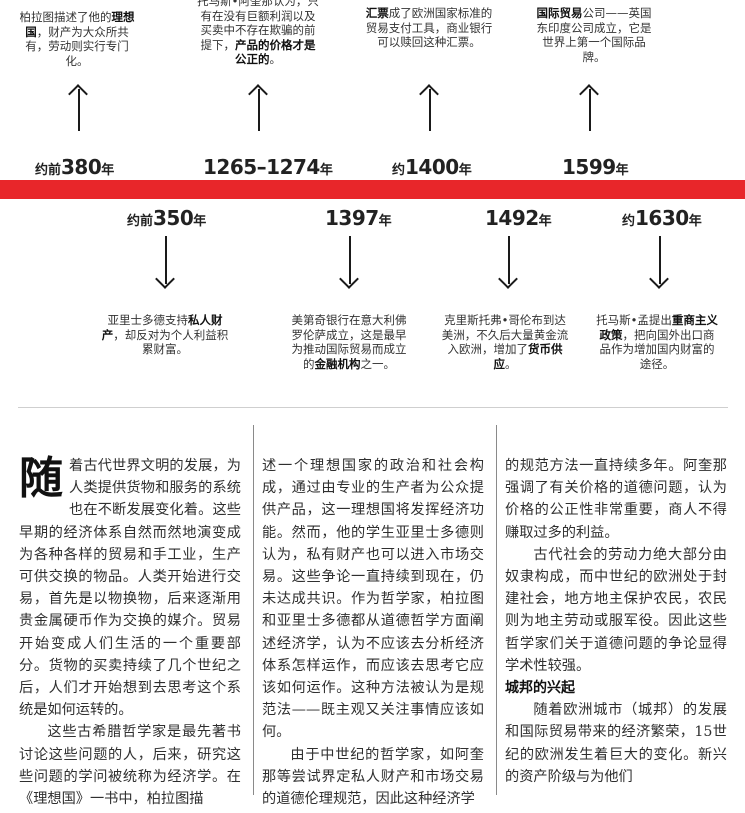 The width and height of the screenshot is (745, 813). What do you see at coordinates (540, 688) in the screenshot?
I see `section-heading: 城邦的兴起` at bounding box center [540, 688].